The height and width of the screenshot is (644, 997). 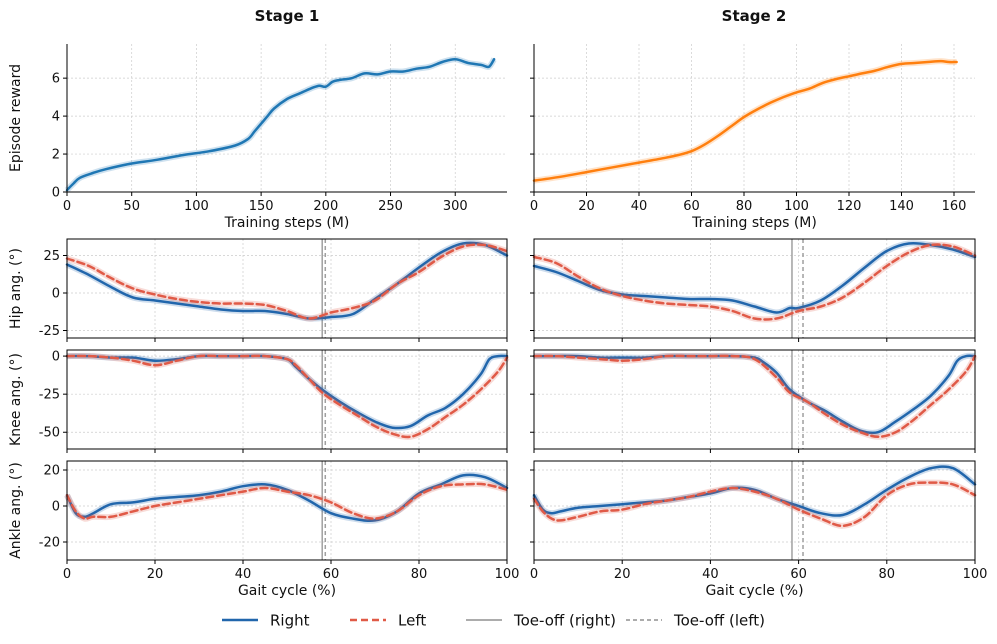 I want to click on hip-stage2-panel, so click(x=753, y=290).